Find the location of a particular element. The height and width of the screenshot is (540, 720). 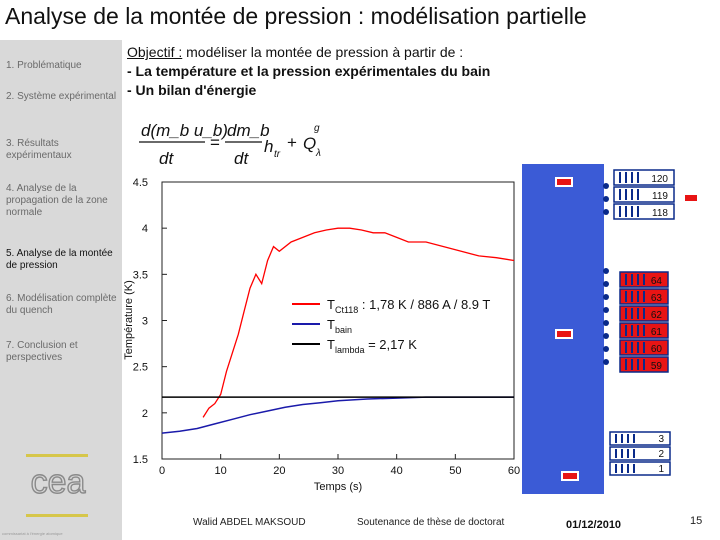

footer-author: Walid ABDEL MAKSOUD is located at coordinates (249, 522).